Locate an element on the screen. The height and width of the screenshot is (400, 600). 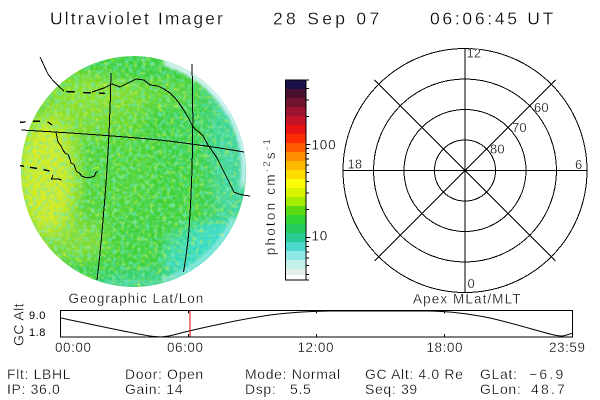
svg-text: photon cm-2s-1 is located at coordinates (270, 196).